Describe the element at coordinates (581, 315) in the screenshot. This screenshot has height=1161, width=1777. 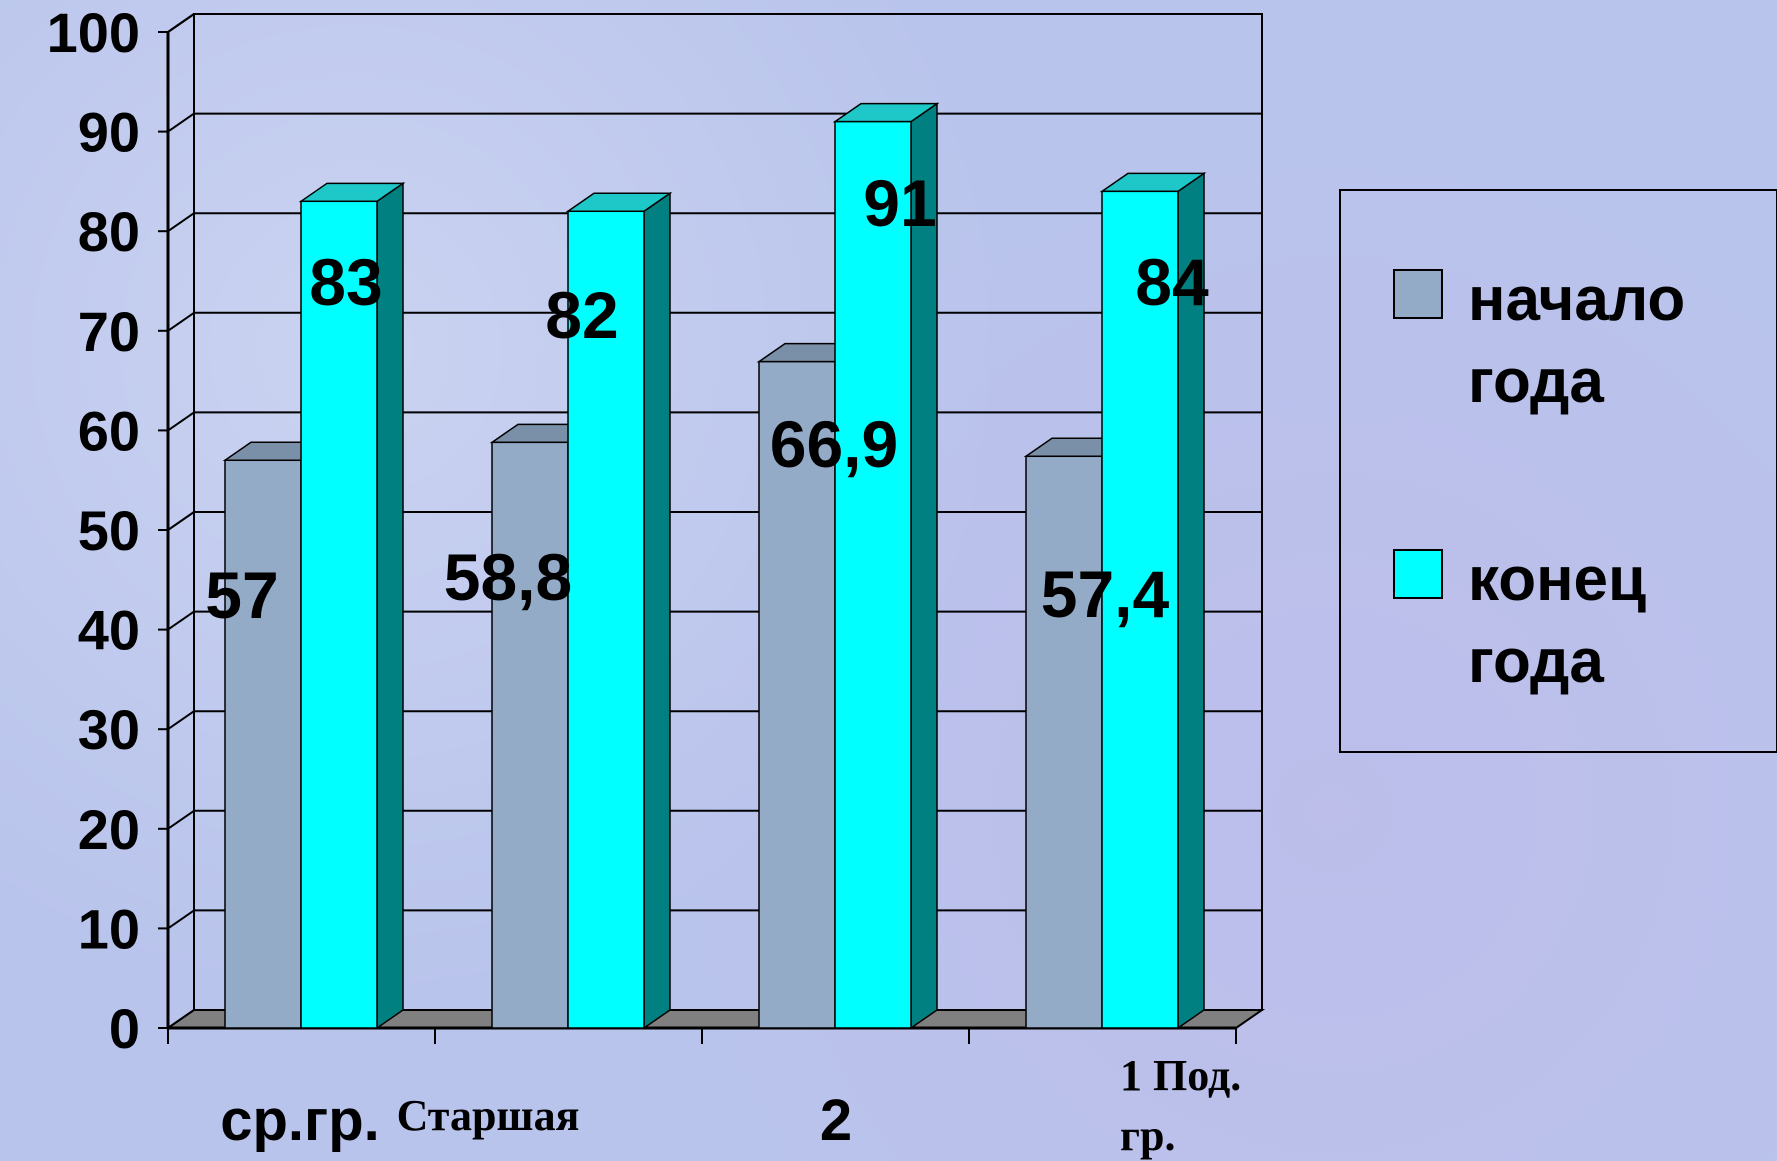
I see `data-label: 82` at that location.